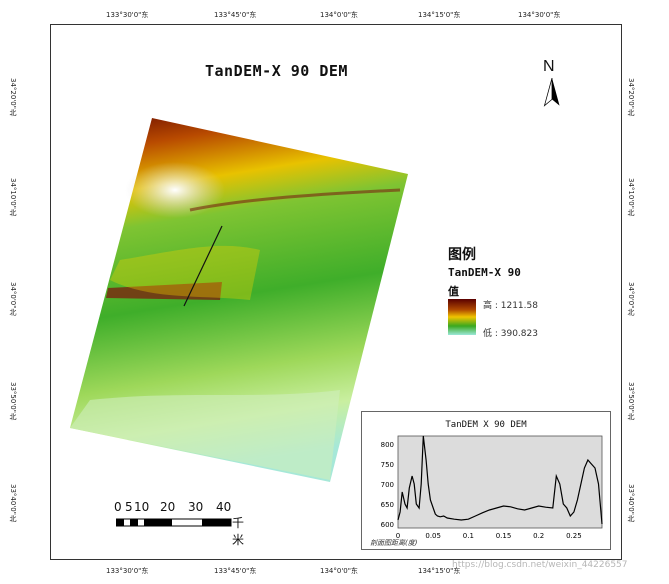 This screenshot has width=669, height=584. Describe the element at coordinates (13, 503) in the screenshot. I see `tick-left-4: 33°40'0"北` at that location.